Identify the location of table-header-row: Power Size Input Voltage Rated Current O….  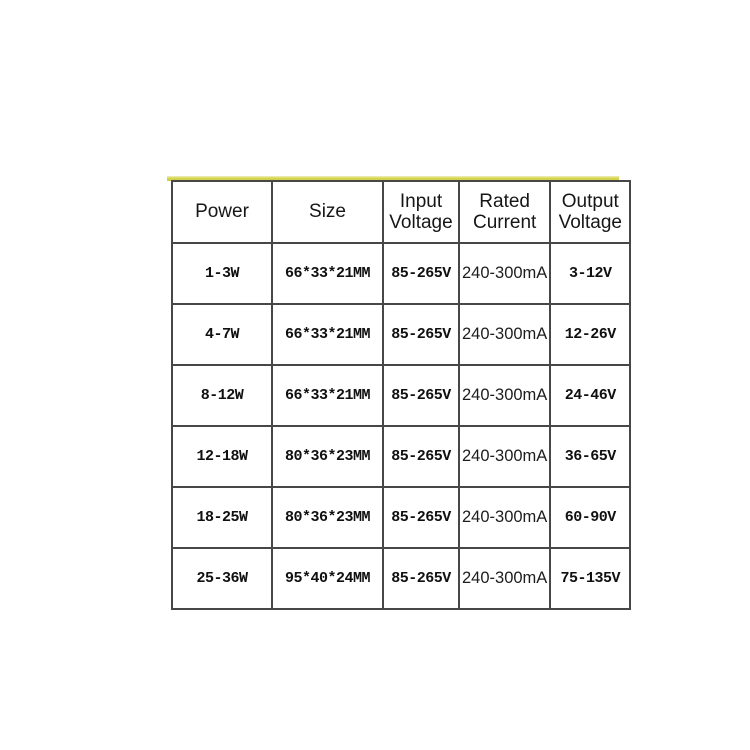
(401, 212).